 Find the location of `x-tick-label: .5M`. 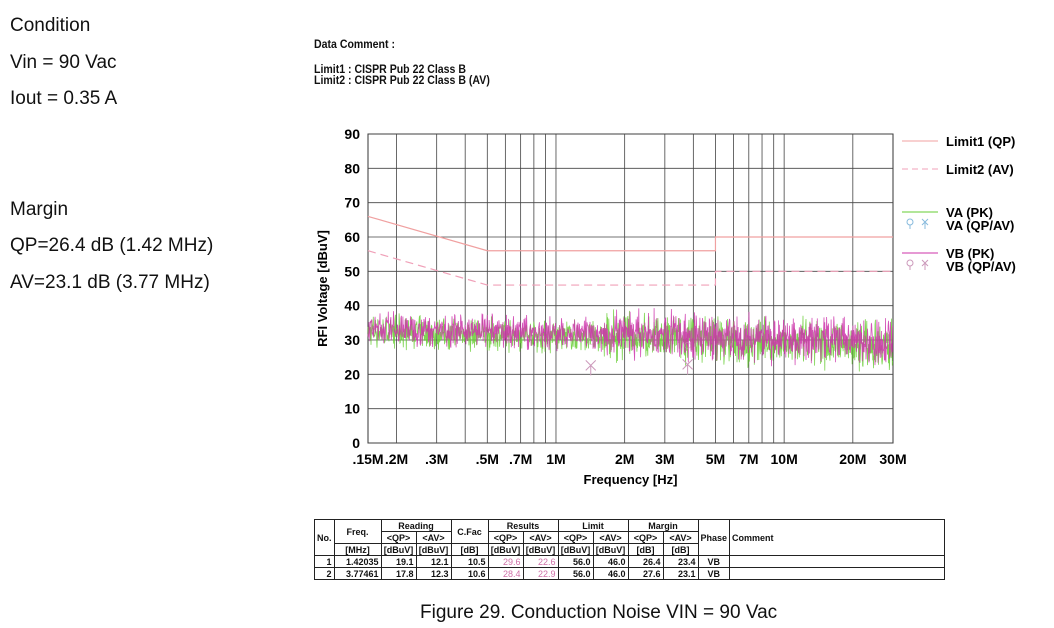

x-tick-label: .5M is located at coordinates (487, 459).